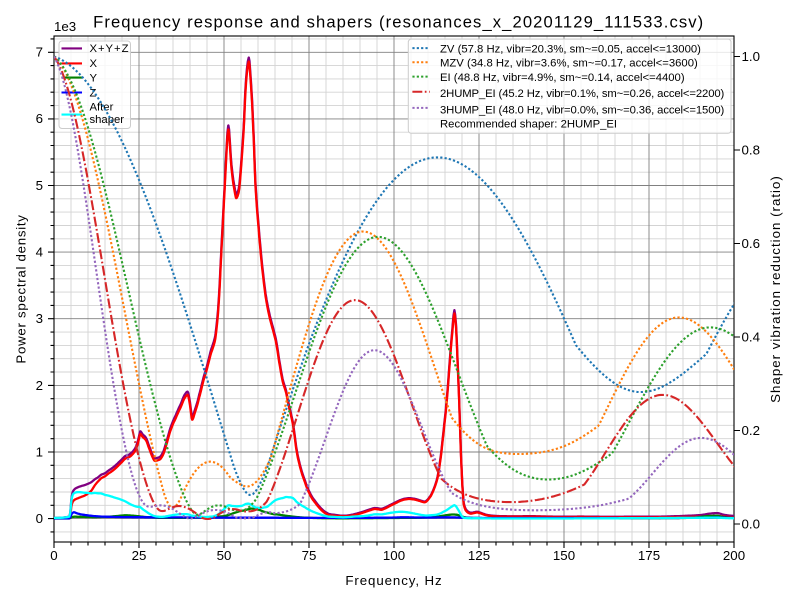 Image resolution: width=800 pixels, height=600 pixels. Describe the element at coordinates (394, 555) in the screenshot. I see `svg-text: 100` at that location.